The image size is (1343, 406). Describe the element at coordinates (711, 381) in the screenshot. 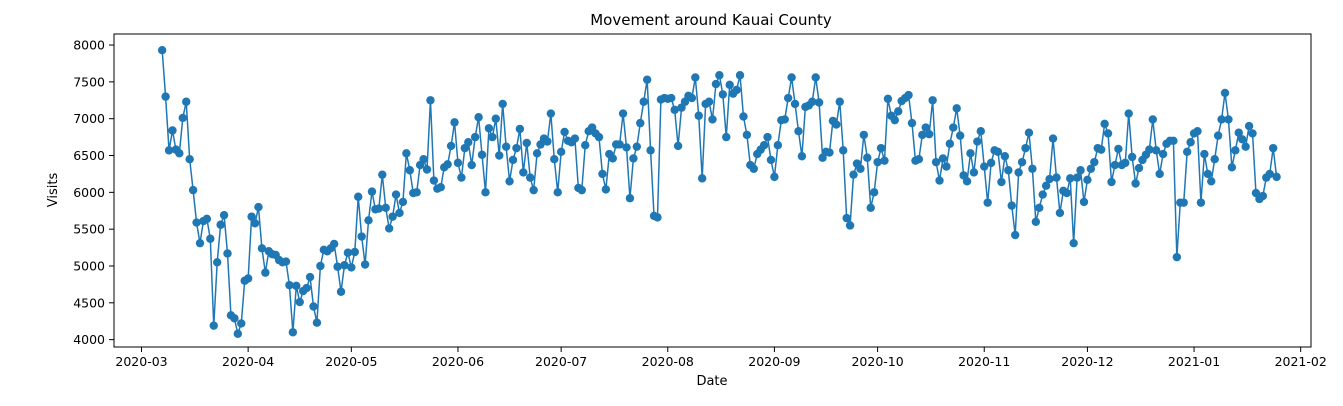

I see `x-axis-title: Date` at that location.